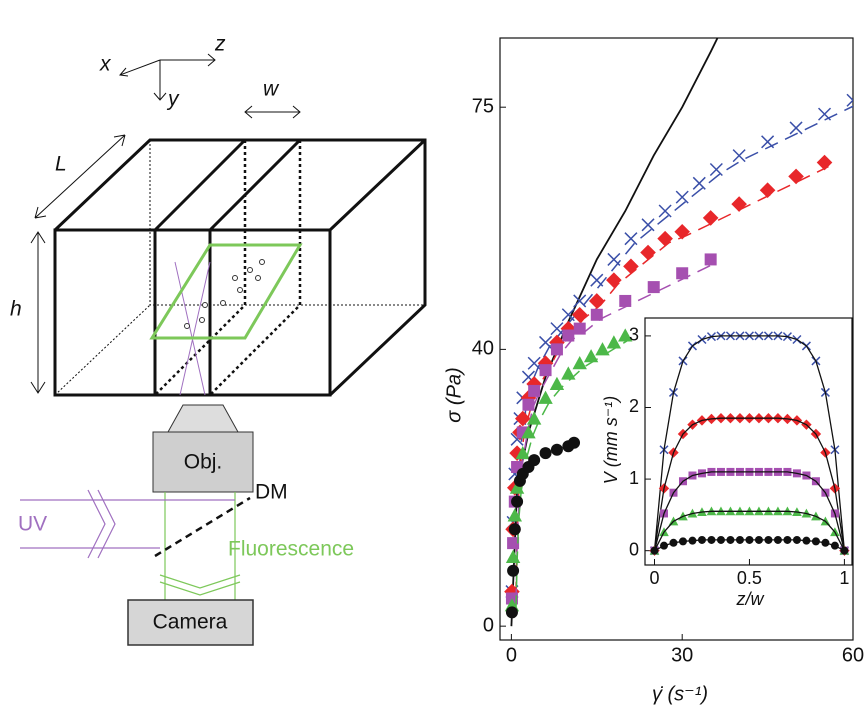 This screenshot has height=713, width=867. Describe the element at coordinates (167, 77) in the screenshot. I see `axes-icon` at that location.